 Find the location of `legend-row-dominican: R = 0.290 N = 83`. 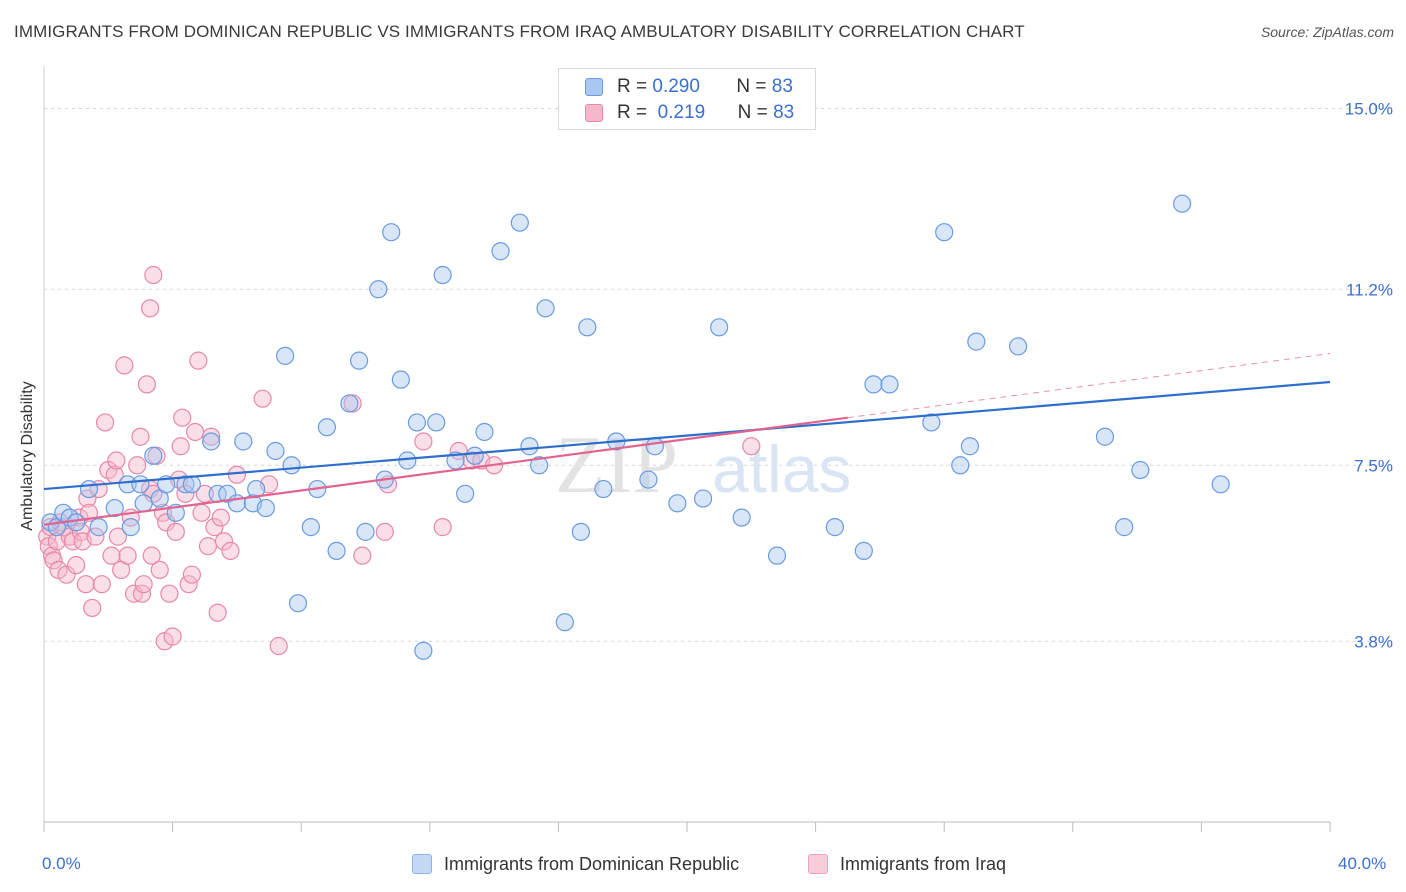

legend-row-dominican: R = 0.290 N = 83 is located at coordinates (689, 87).